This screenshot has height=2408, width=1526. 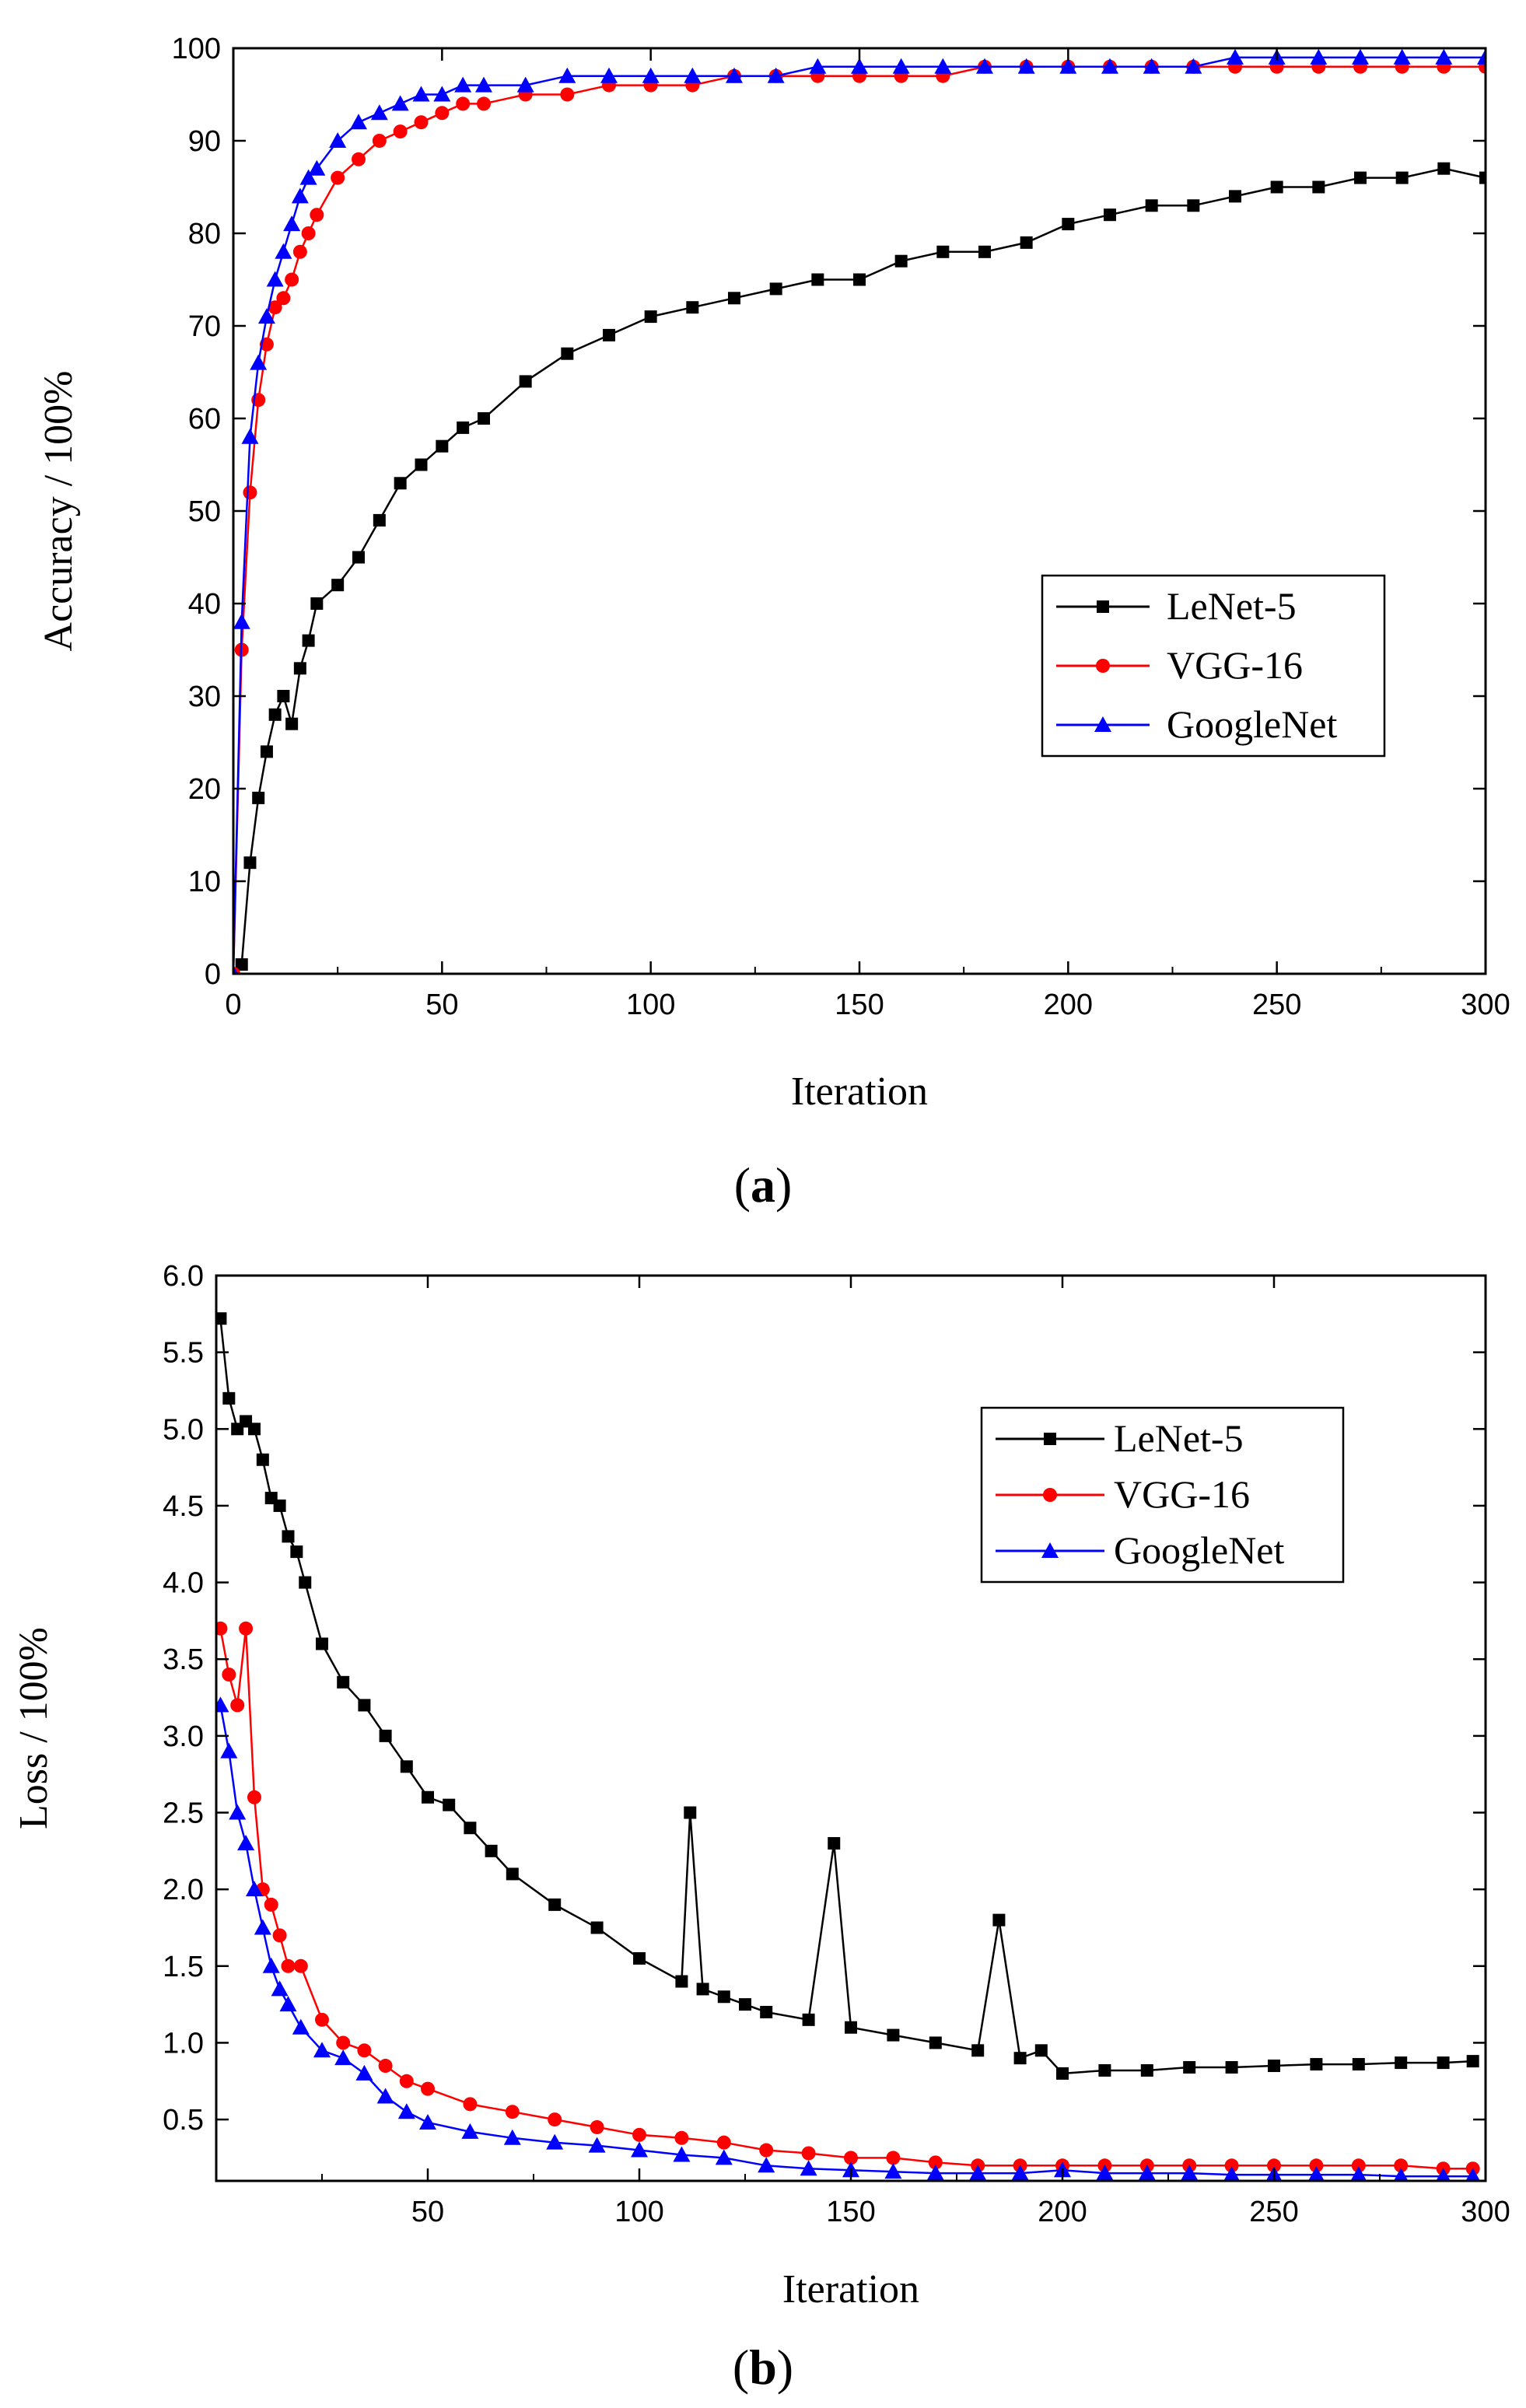 What do you see at coordinates (1050, 1550) in the screenshot?
I see `legend-marker-googlenet` at bounding box center [1050, 1550].